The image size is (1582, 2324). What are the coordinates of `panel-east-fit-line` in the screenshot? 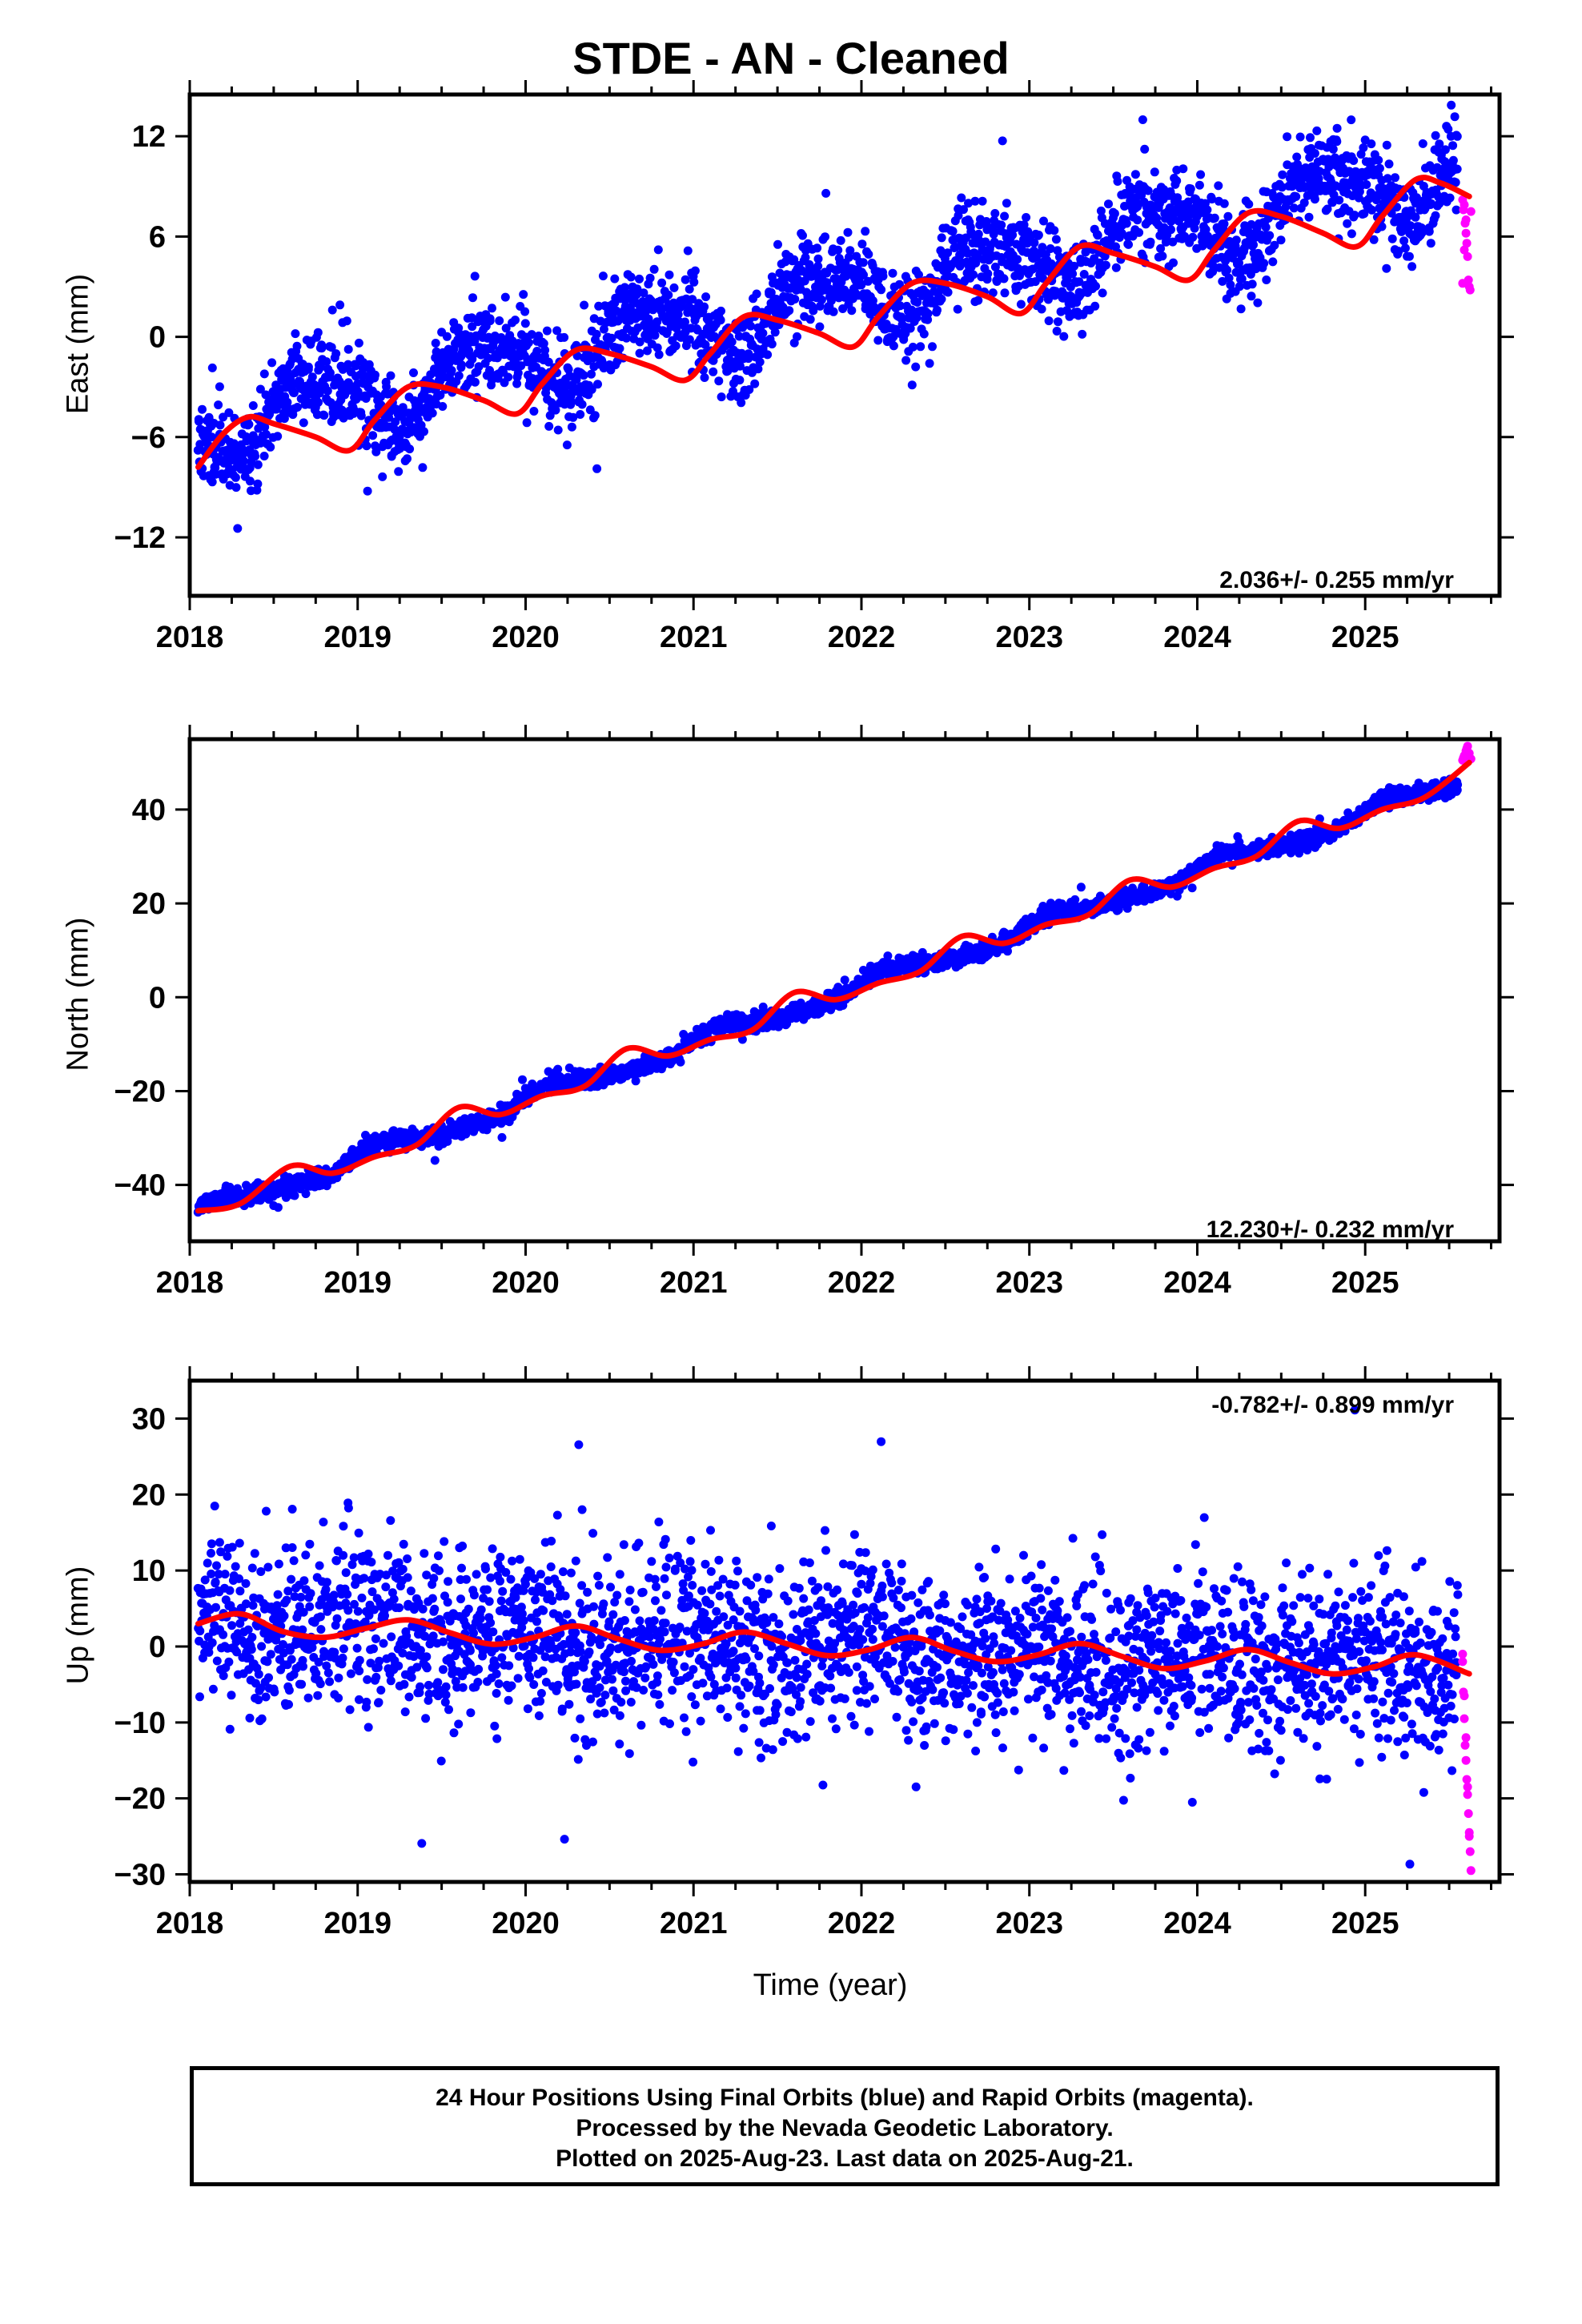 It's located at (833, 322).